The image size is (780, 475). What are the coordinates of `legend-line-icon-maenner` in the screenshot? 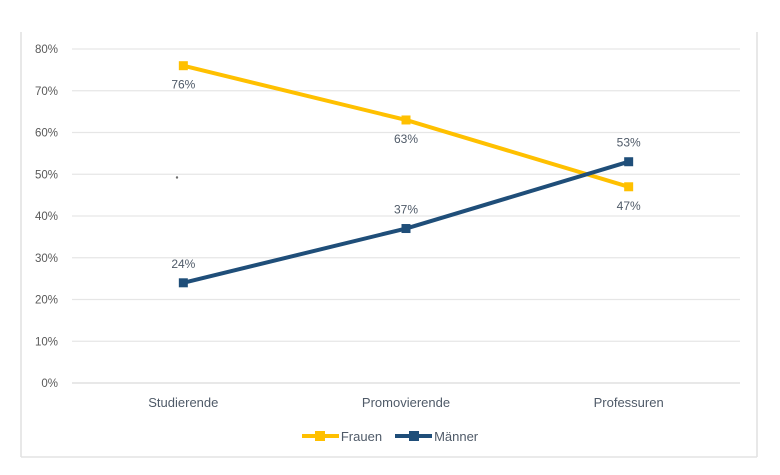 It's located at (414, 436).